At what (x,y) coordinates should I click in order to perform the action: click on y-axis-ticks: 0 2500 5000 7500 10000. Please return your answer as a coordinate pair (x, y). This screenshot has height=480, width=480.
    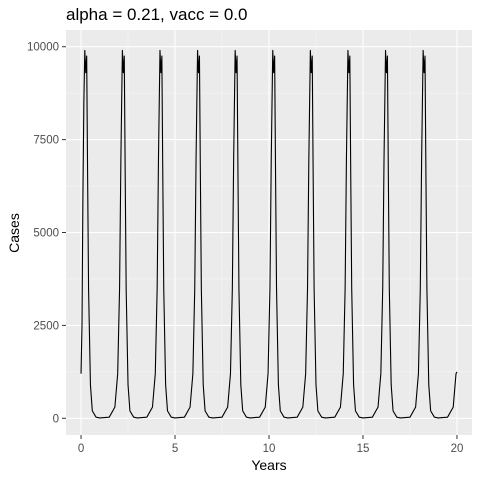
    Looking at the image, I should click on (46, 233).